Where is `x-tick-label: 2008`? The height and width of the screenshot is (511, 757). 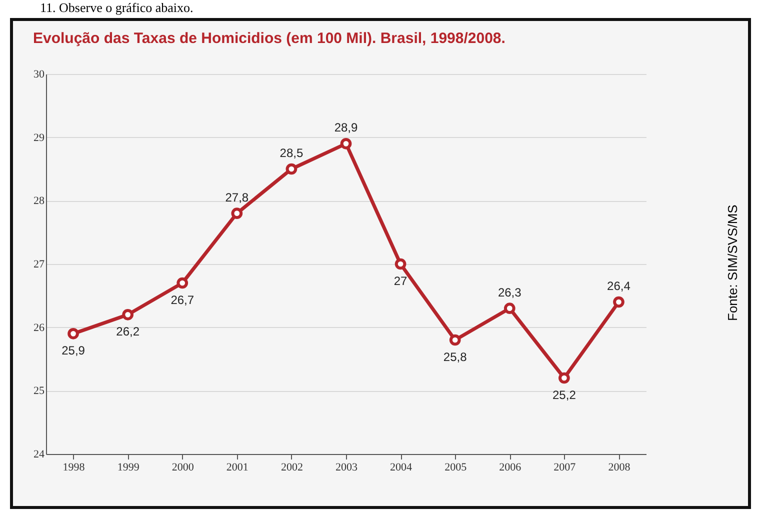
x-tick-label: 2008 is located at coordinates (619, 468).